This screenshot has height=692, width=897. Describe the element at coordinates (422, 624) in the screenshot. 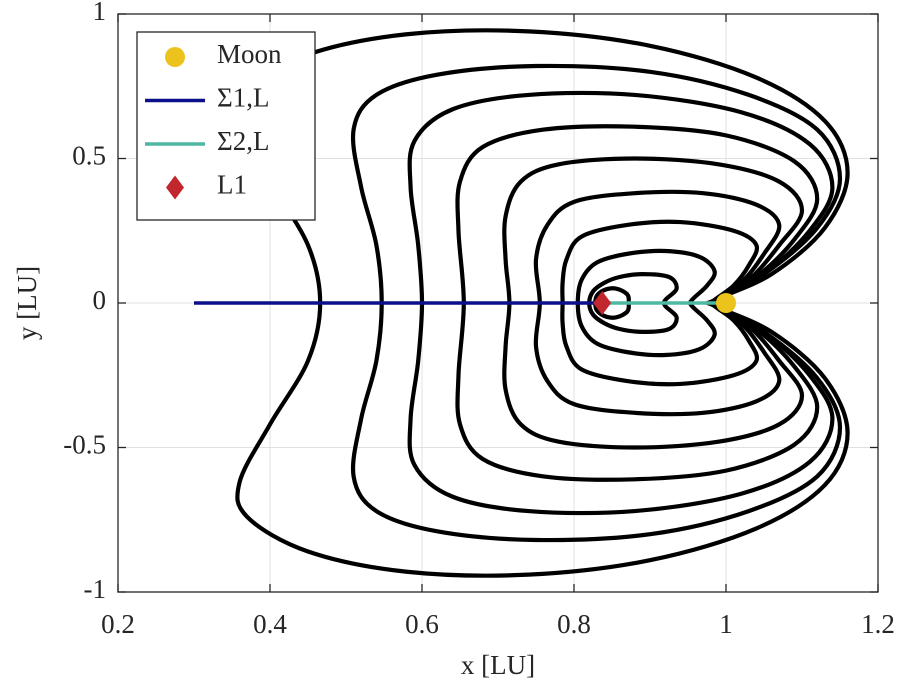

I see `x-tick-label: 0.6` at that location.